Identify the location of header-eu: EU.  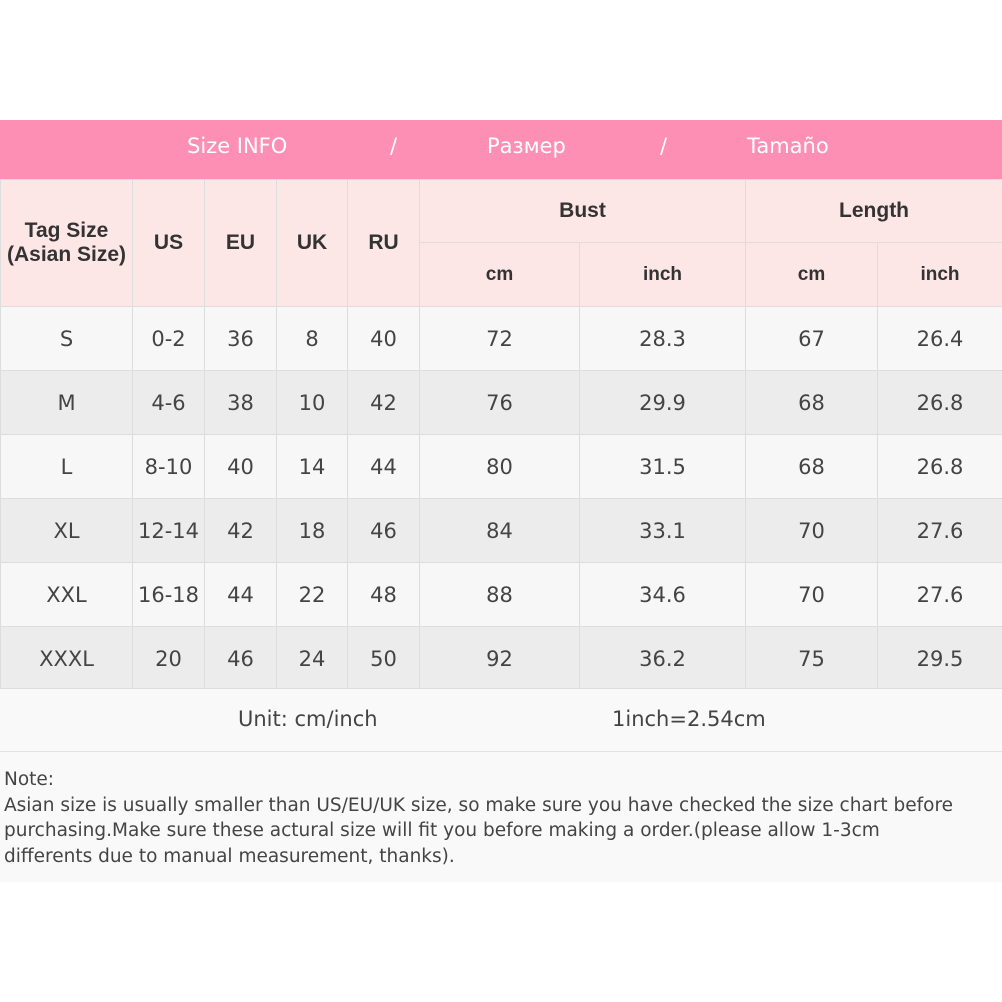
(240, 243).